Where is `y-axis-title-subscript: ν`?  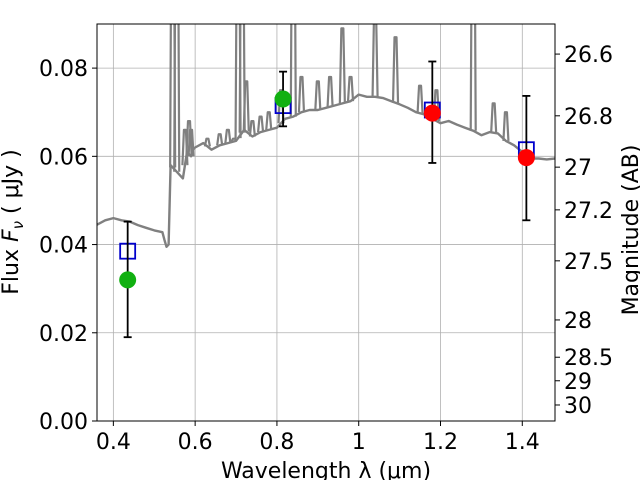
y-axis-title-subscript: ν is located at coordinates (18, 225).